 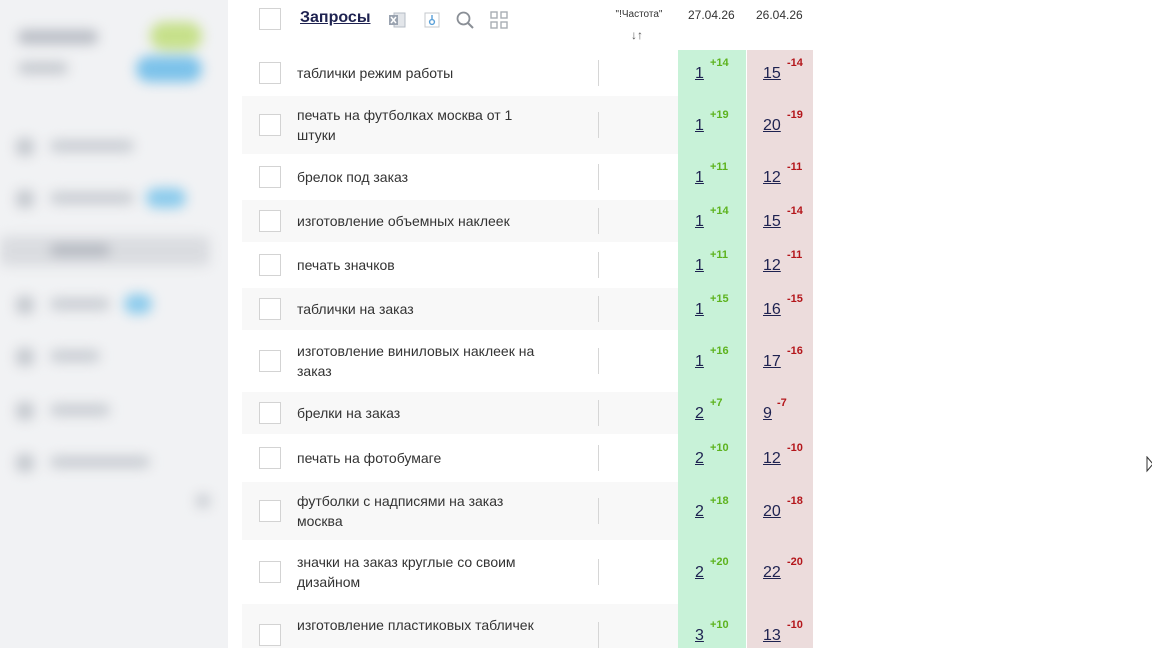 I want to click on query-text: изготовление пластиковых табличек, so click(x=415, y=625).